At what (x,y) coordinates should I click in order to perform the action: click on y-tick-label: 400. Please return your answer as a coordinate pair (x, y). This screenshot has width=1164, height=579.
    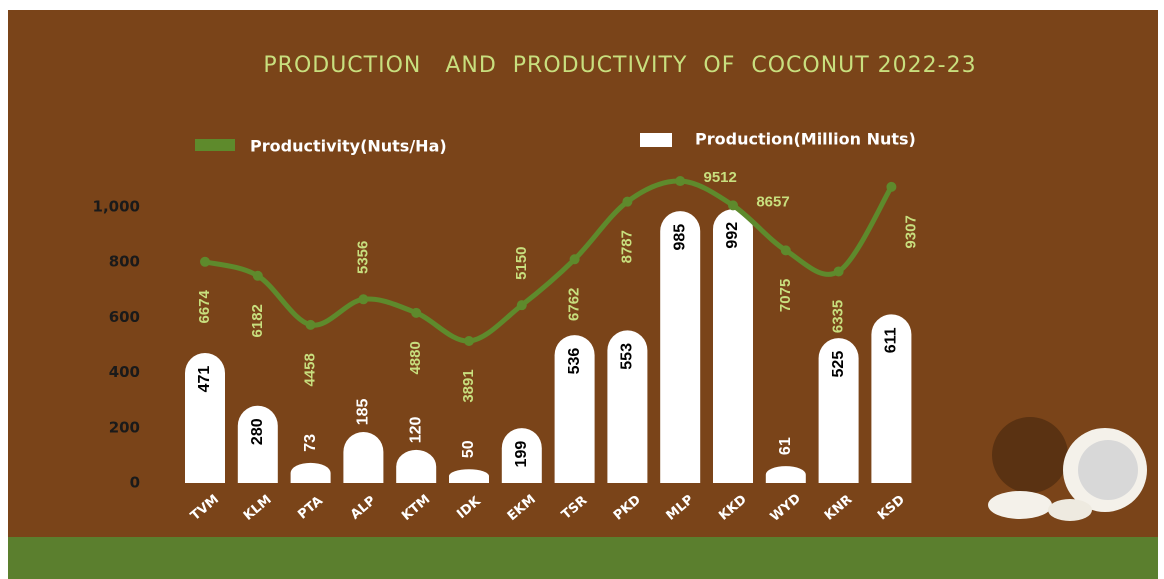
    Looking at the image, I should click on (124, 372).